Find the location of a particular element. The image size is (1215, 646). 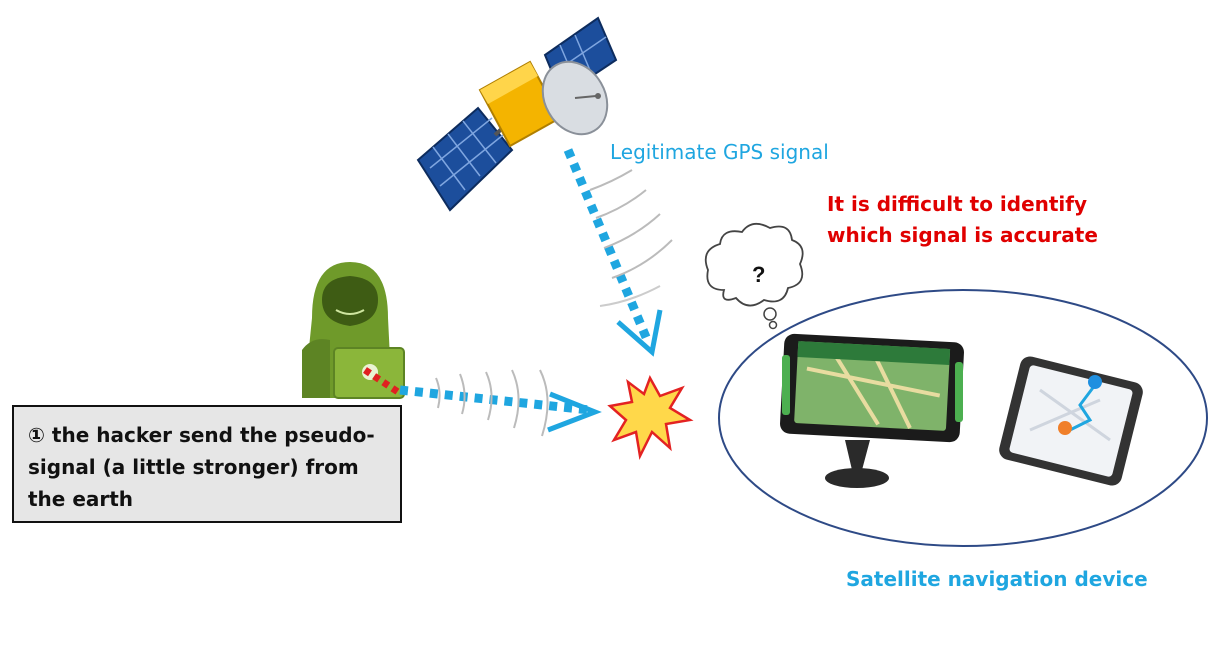

smartphone-map-icon is located at coordinates (1071, 421).